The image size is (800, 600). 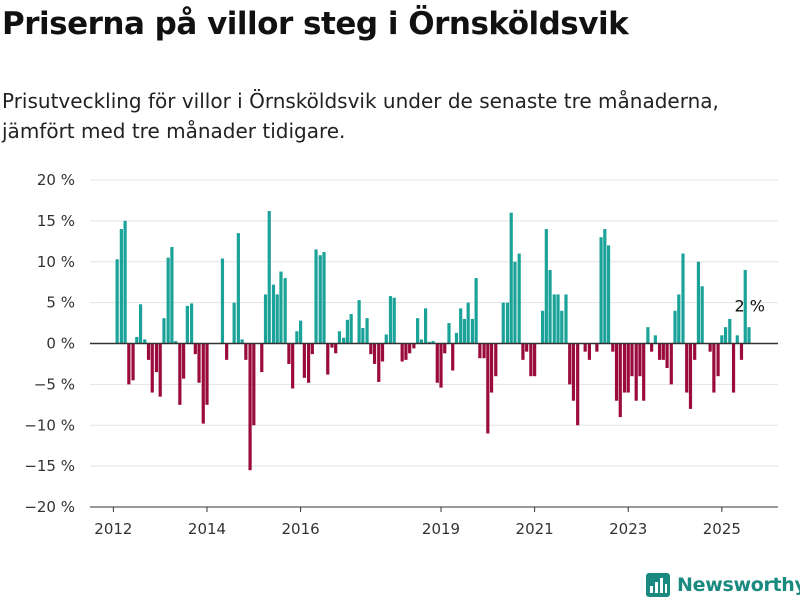 What do you see at coordinates (49, 507) in the screenshot?
I see `y-tick-label: −20 %` at bounding box center [49, 507].